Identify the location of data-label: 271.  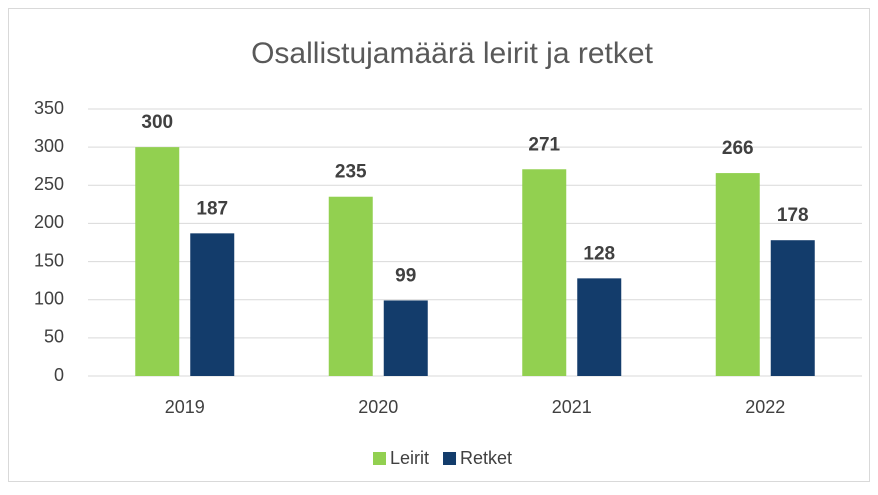
(544, 144).